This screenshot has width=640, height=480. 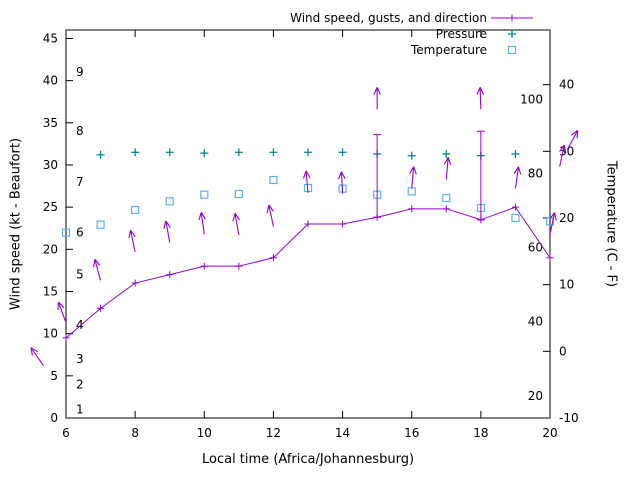 What do you see at coordinates (135, 433) in the screenshot?
I see `x-tick-label: 8` at bounding box center [135, 433].